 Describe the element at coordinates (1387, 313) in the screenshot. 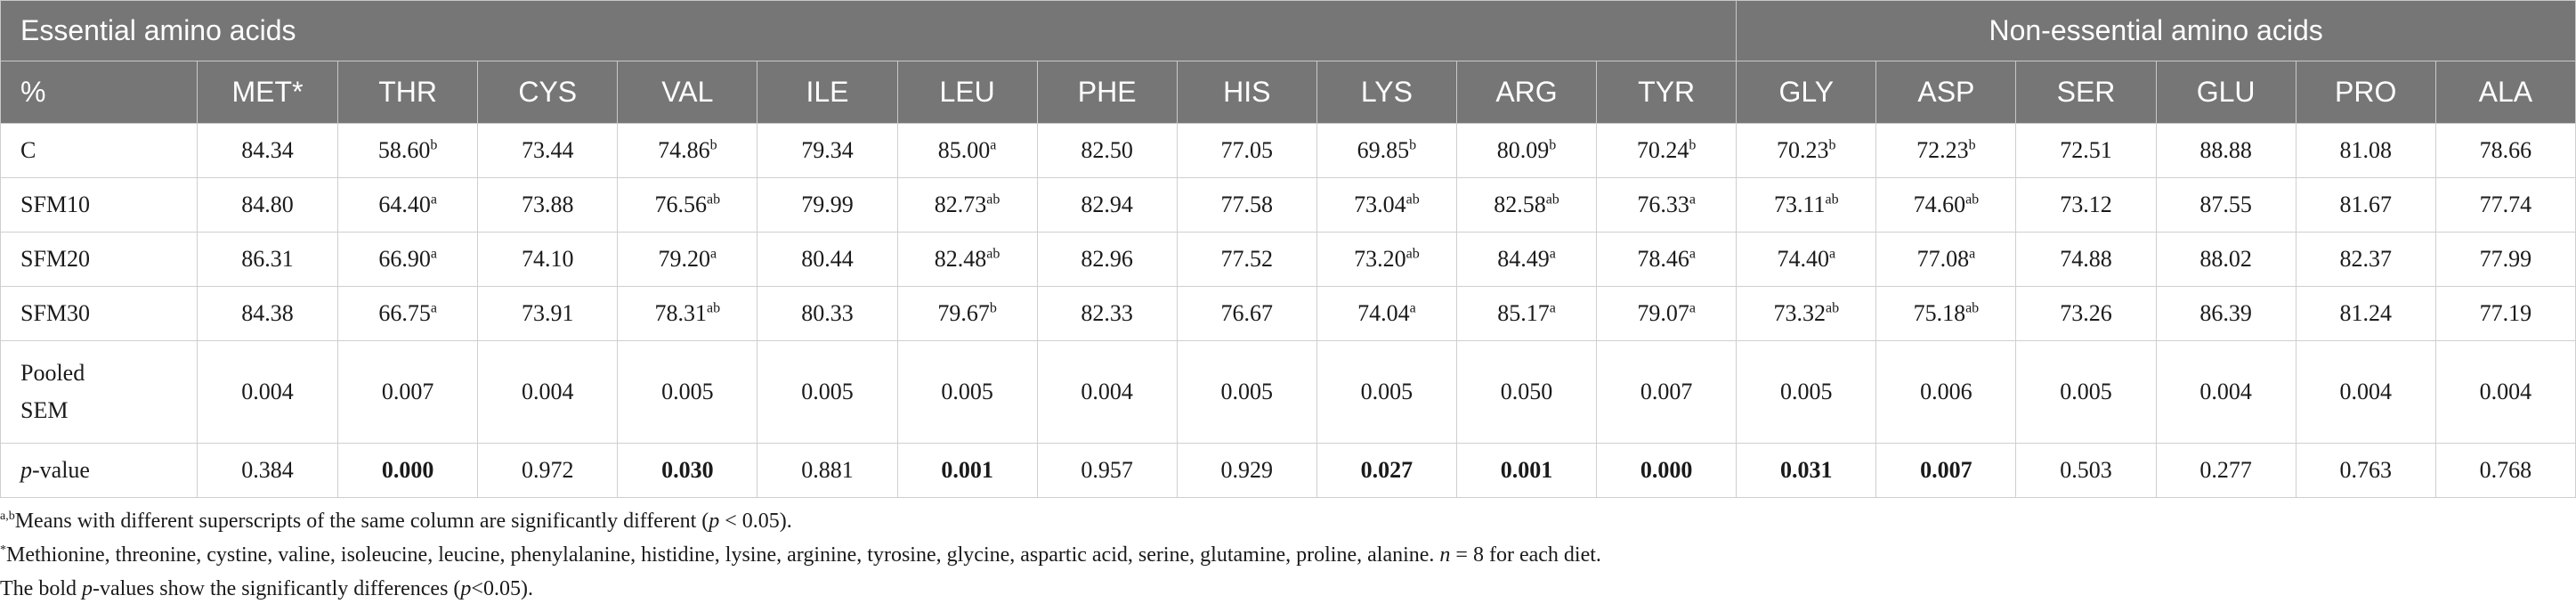

I see `table-cell: 74.04a` at that location.